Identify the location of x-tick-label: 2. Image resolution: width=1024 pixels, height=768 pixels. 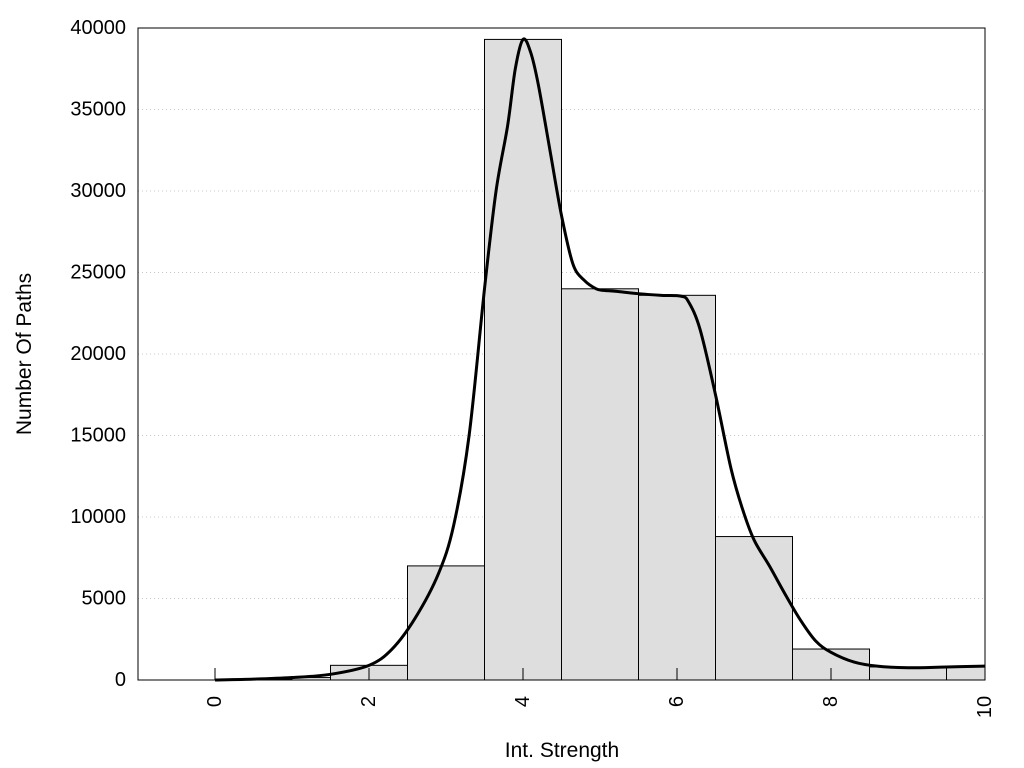
(369, 701).